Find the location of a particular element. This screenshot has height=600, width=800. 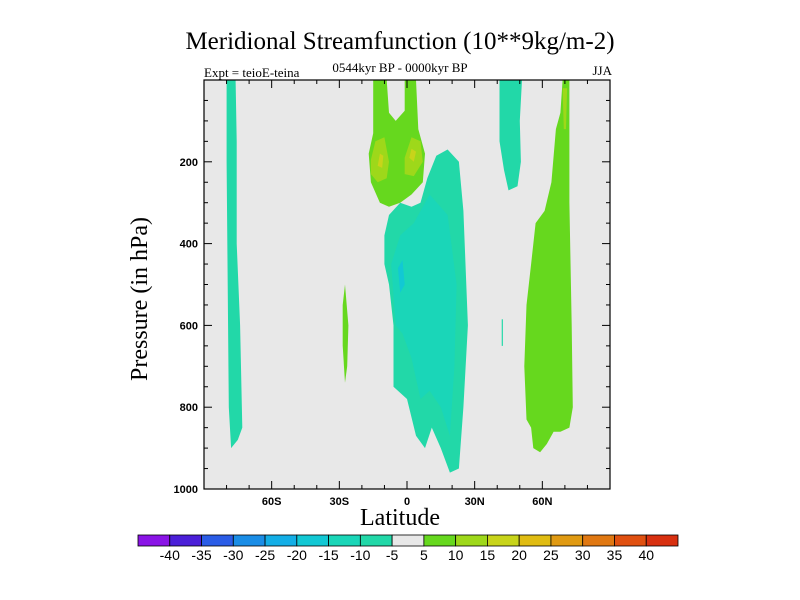

x-tick-label: 60N is located at coordinates (542, 502).